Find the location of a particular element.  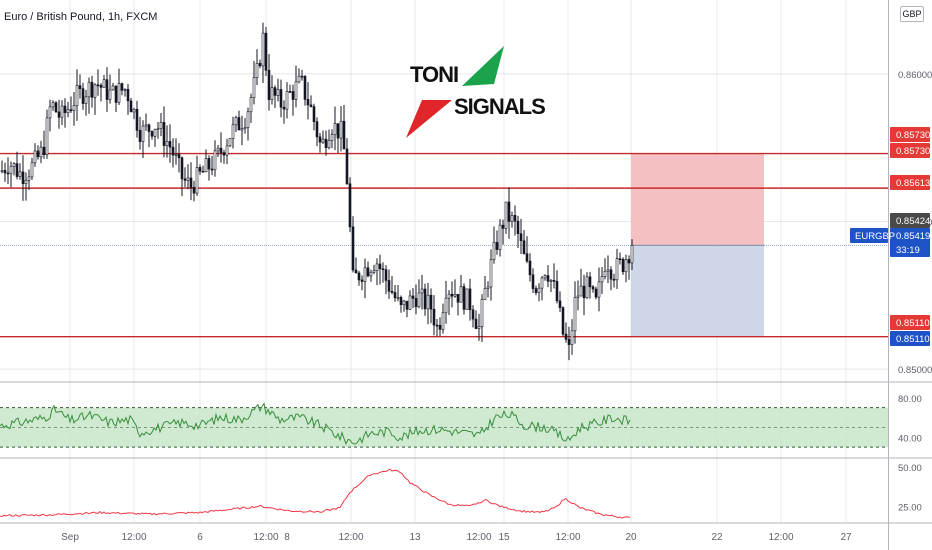

price-tick-label: 0.86000 is located at coordinates (915, 75).